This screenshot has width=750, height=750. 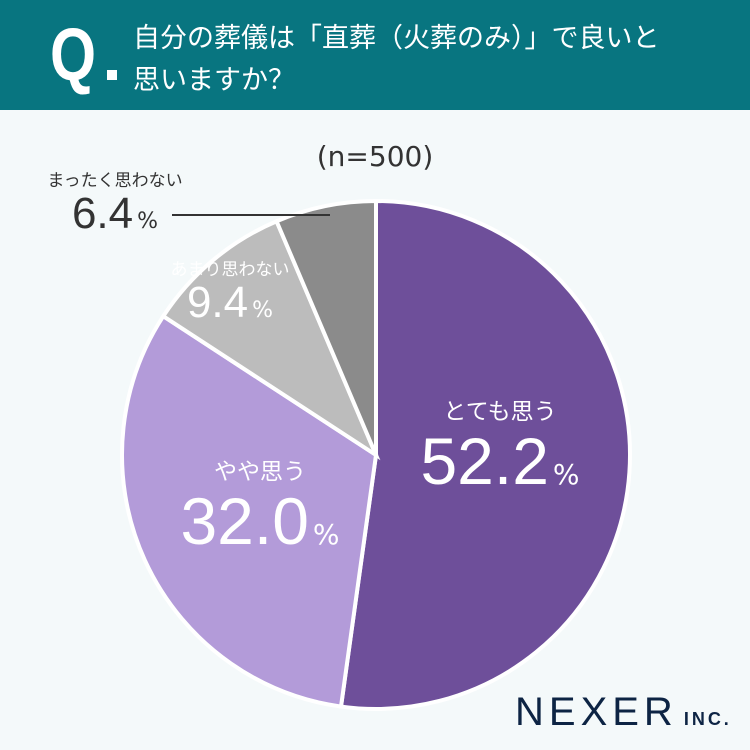 I want to click on label-slice-1: やや思う 32.0%, so click(x=260, y=504).